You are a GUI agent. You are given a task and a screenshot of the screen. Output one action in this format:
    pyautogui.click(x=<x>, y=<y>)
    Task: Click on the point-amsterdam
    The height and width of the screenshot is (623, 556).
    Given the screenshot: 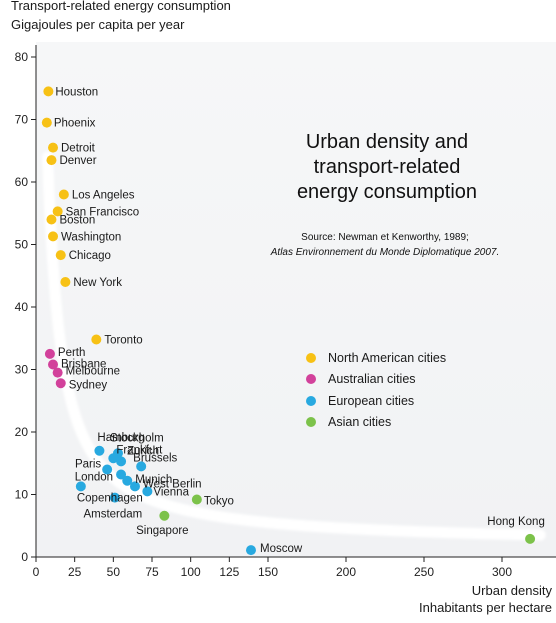 What is the action you would take?
    pyautogui.click(x=114, y=497)
    